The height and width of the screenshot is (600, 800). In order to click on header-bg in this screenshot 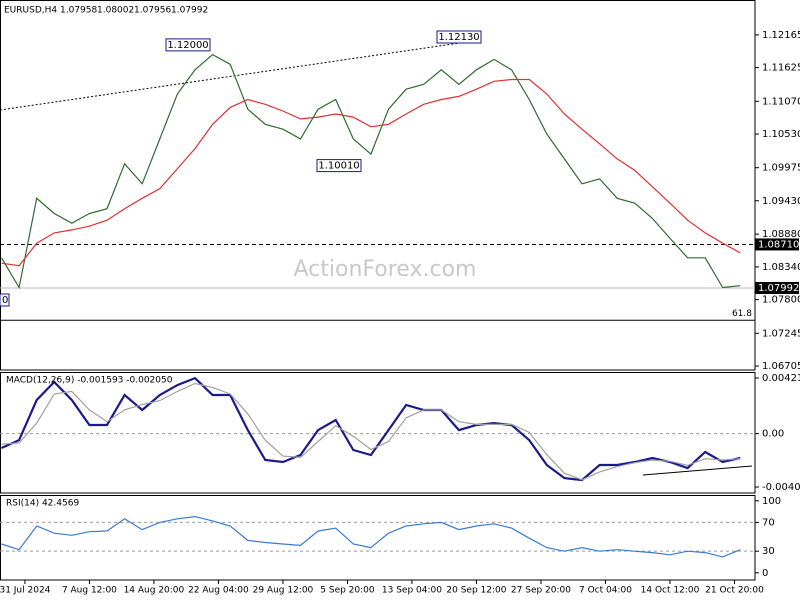, I will do `click(102, 10)`.